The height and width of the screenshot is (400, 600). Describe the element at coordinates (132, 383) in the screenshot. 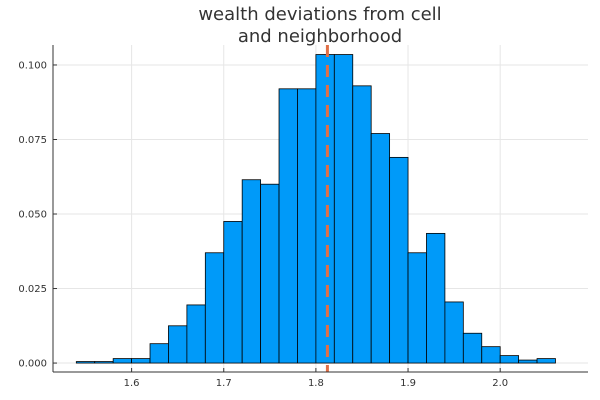

I see `x-tick-label: 1.6` at that location.